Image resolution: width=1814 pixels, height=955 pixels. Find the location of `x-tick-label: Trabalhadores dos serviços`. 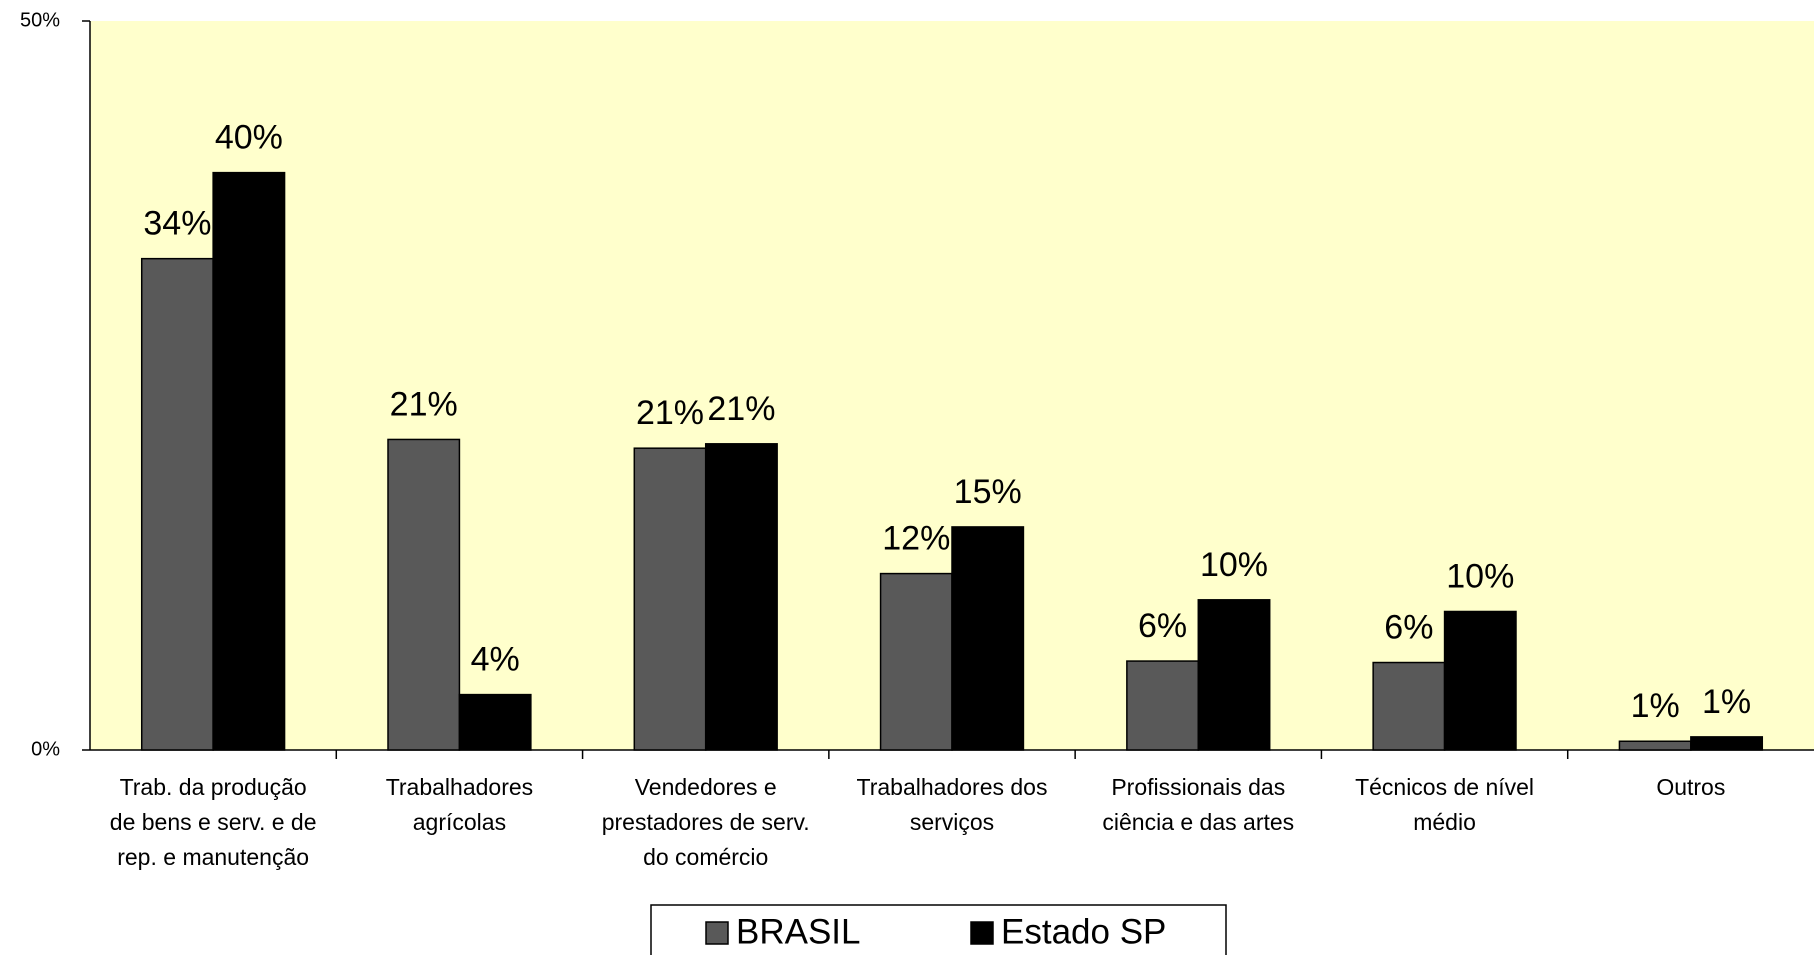

x-tick-label: Trabalhadores dos serviços is located at coordinates (952, 804).